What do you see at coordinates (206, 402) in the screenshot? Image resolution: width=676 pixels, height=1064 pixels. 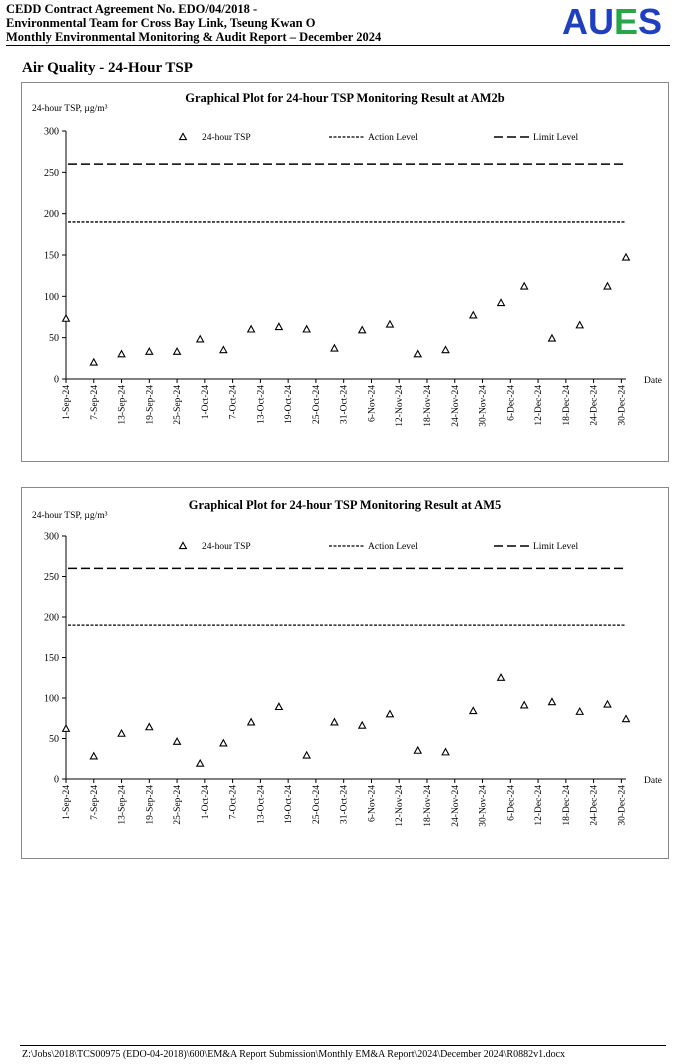 I see `x-tick-label: 1-Oct-24` at bounding box center [206, 402].